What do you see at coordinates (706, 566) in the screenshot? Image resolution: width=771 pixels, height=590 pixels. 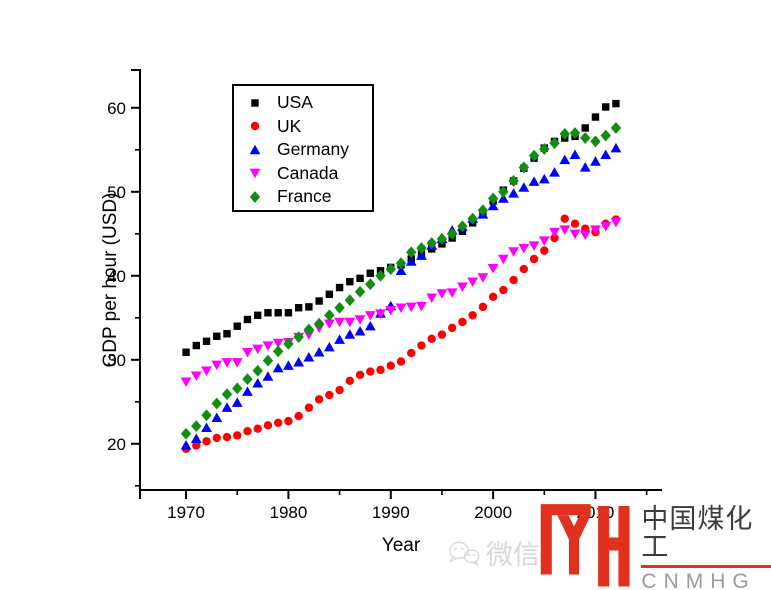 I see `logo-divider` at bounding box center [706, 566].